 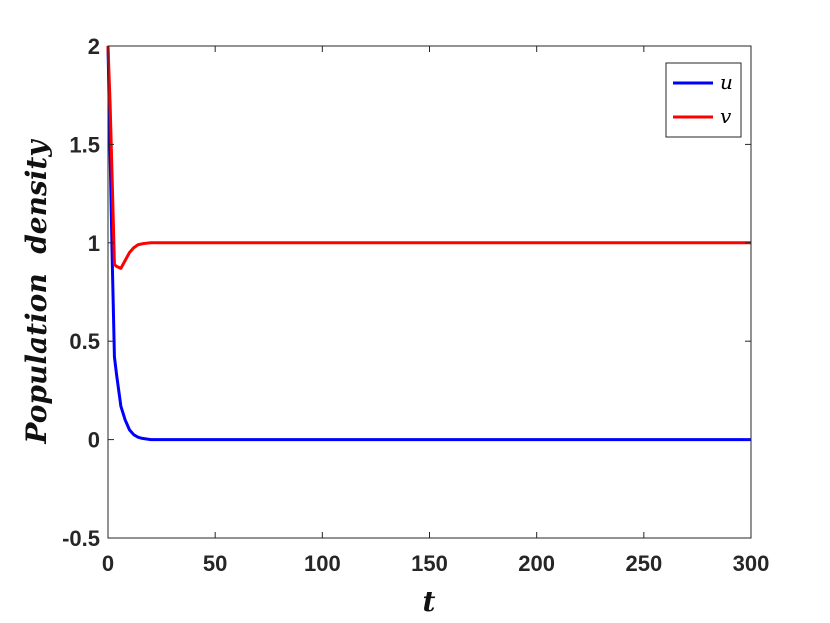 I want to click on x-tick-label: 50, so click(x=215, y=563).